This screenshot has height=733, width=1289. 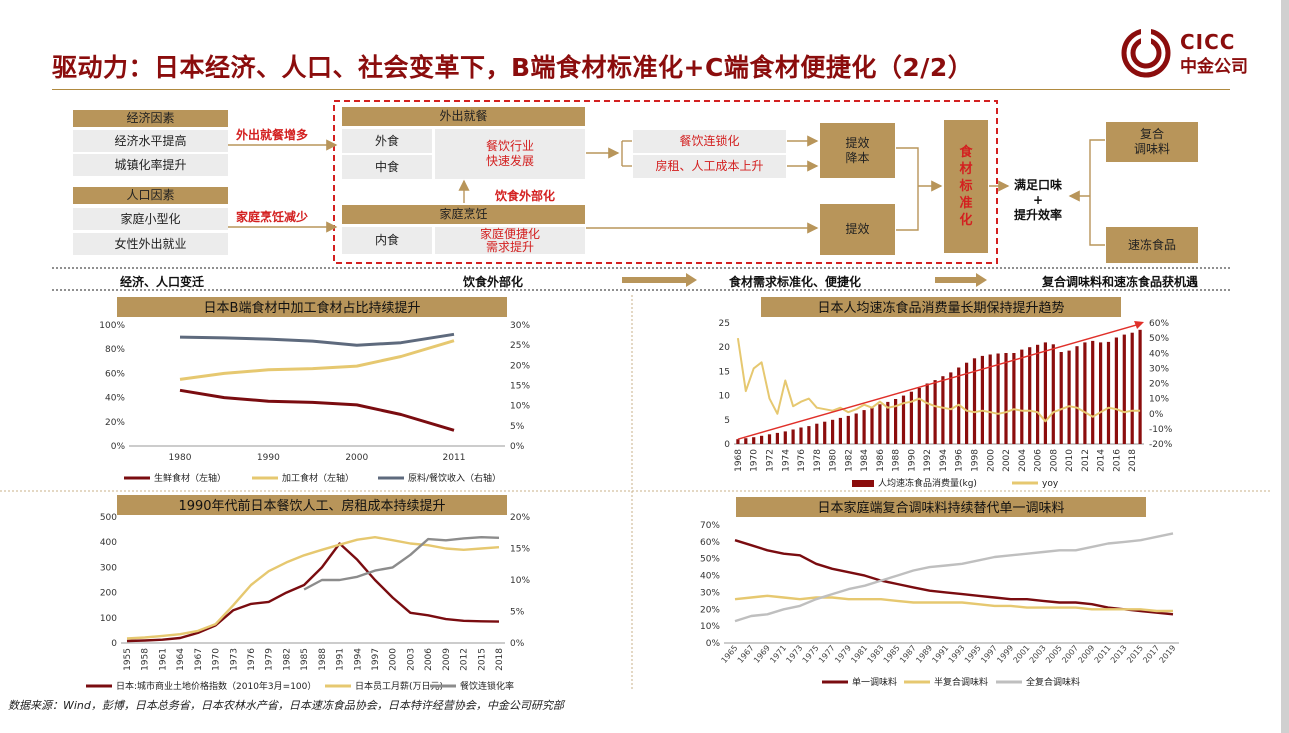 What do you see at coordinates (387, 167) in the screenshot?
I see `dining-item-2: 中食` at bounding box center [387, 167].